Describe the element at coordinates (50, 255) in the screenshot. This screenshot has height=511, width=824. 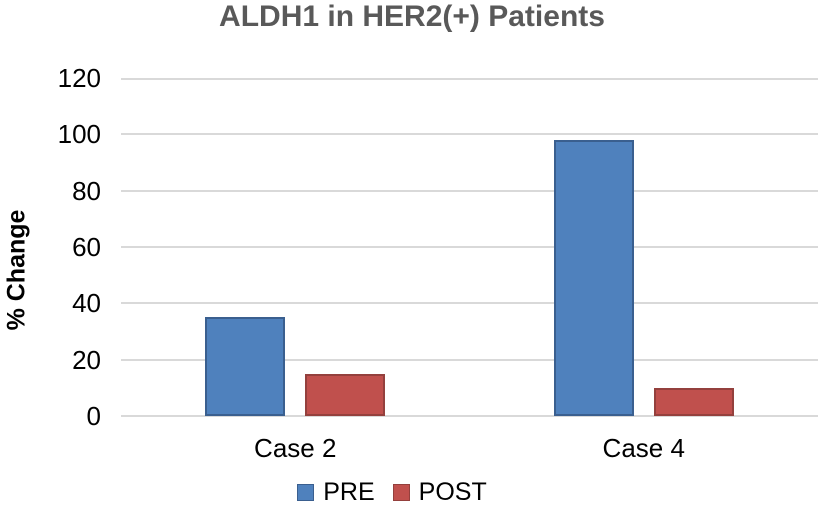
I see `y-axis-tick-labels: 0 20 40 60 80 100 120` at that location.